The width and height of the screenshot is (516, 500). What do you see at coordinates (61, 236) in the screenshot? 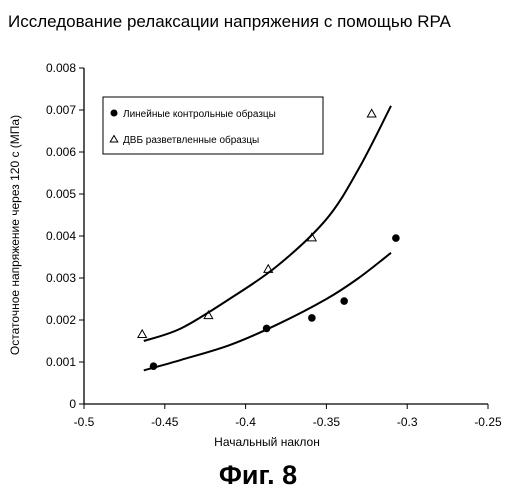
I see `y-tick-label: 0.004` at bounding box center [61, 236].